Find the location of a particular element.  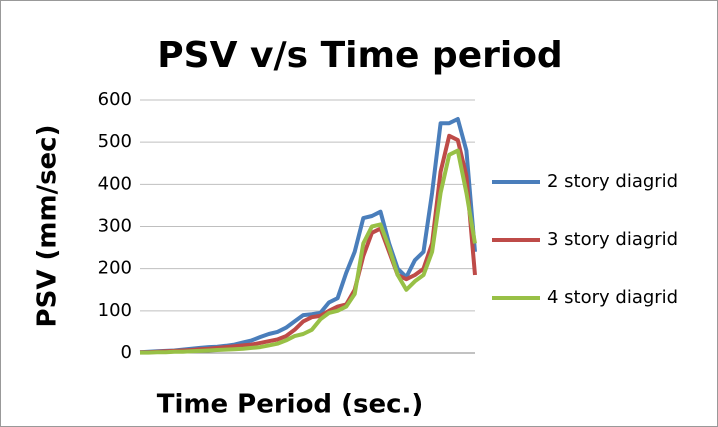

y-tick-label: 200 is located at coordinates (115, 268).